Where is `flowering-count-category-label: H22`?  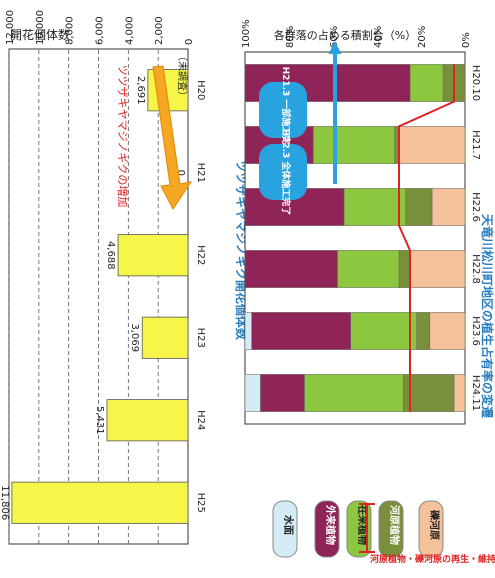 flowering-count-category-label: H22 is located at coordinates (200, 255).